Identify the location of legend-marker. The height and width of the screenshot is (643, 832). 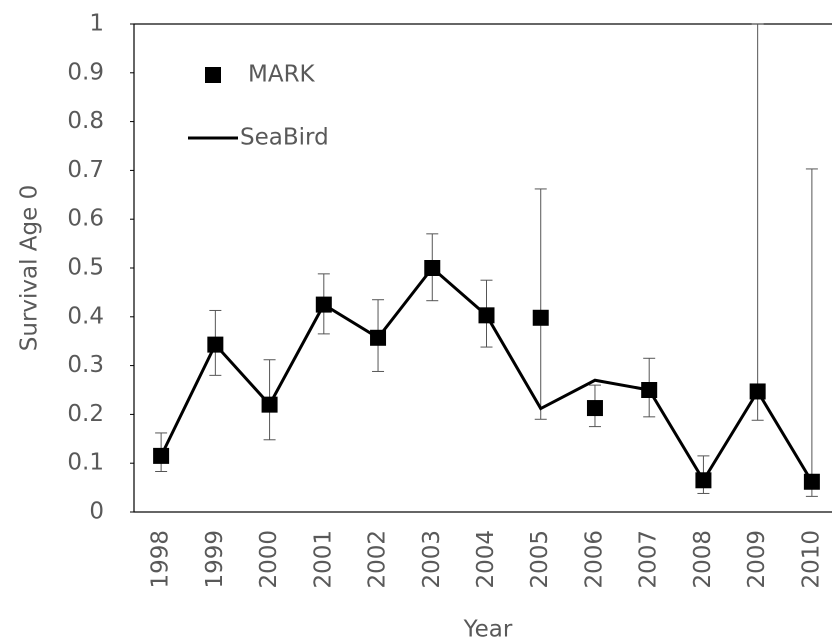
(213, 75).